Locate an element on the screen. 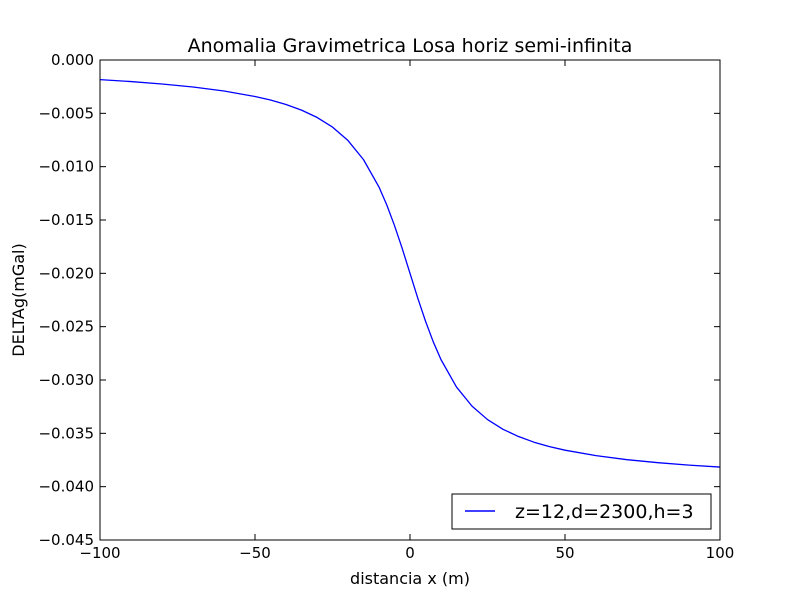  legend: z=12,d=2300,h=3 is located at coordinates (581, 511).